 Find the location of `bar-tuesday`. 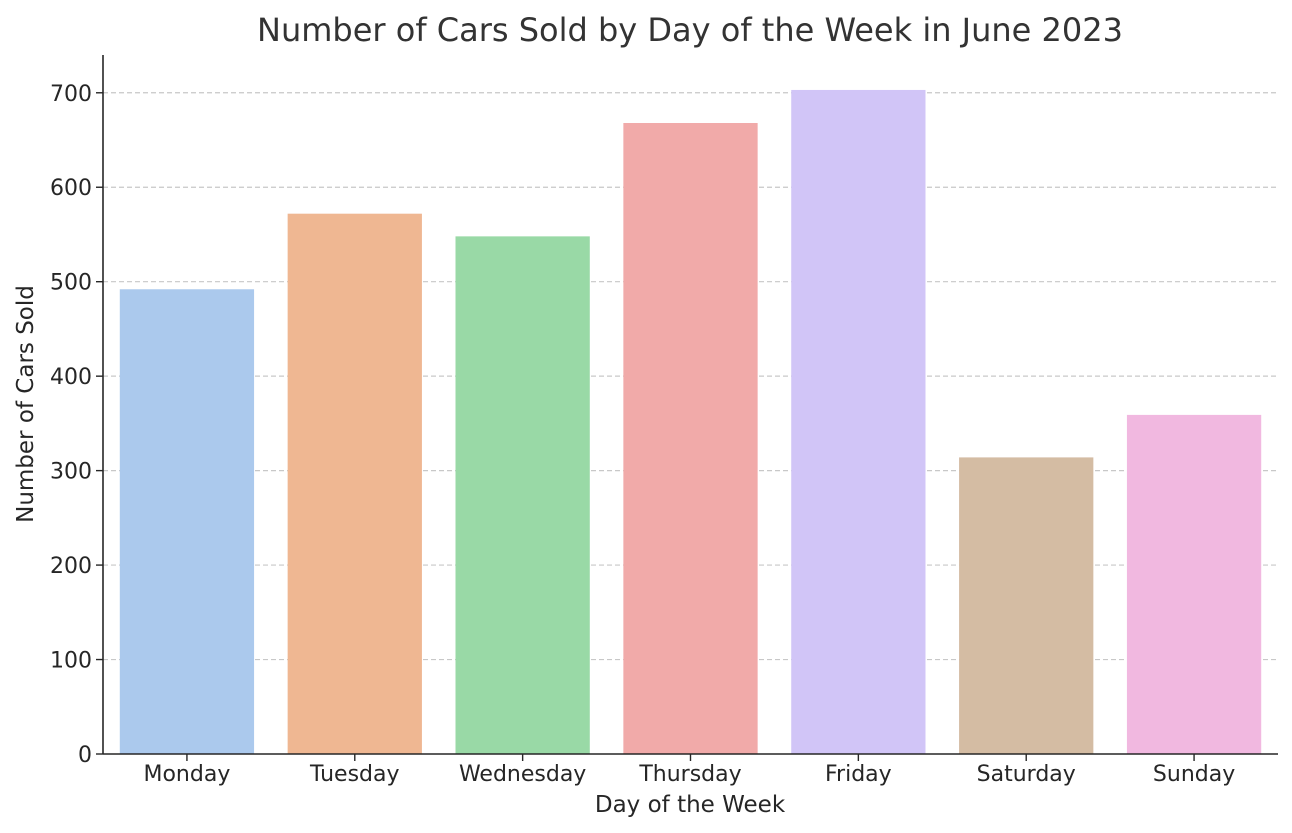

bar-tuesday is located at coordinates (354, 483).